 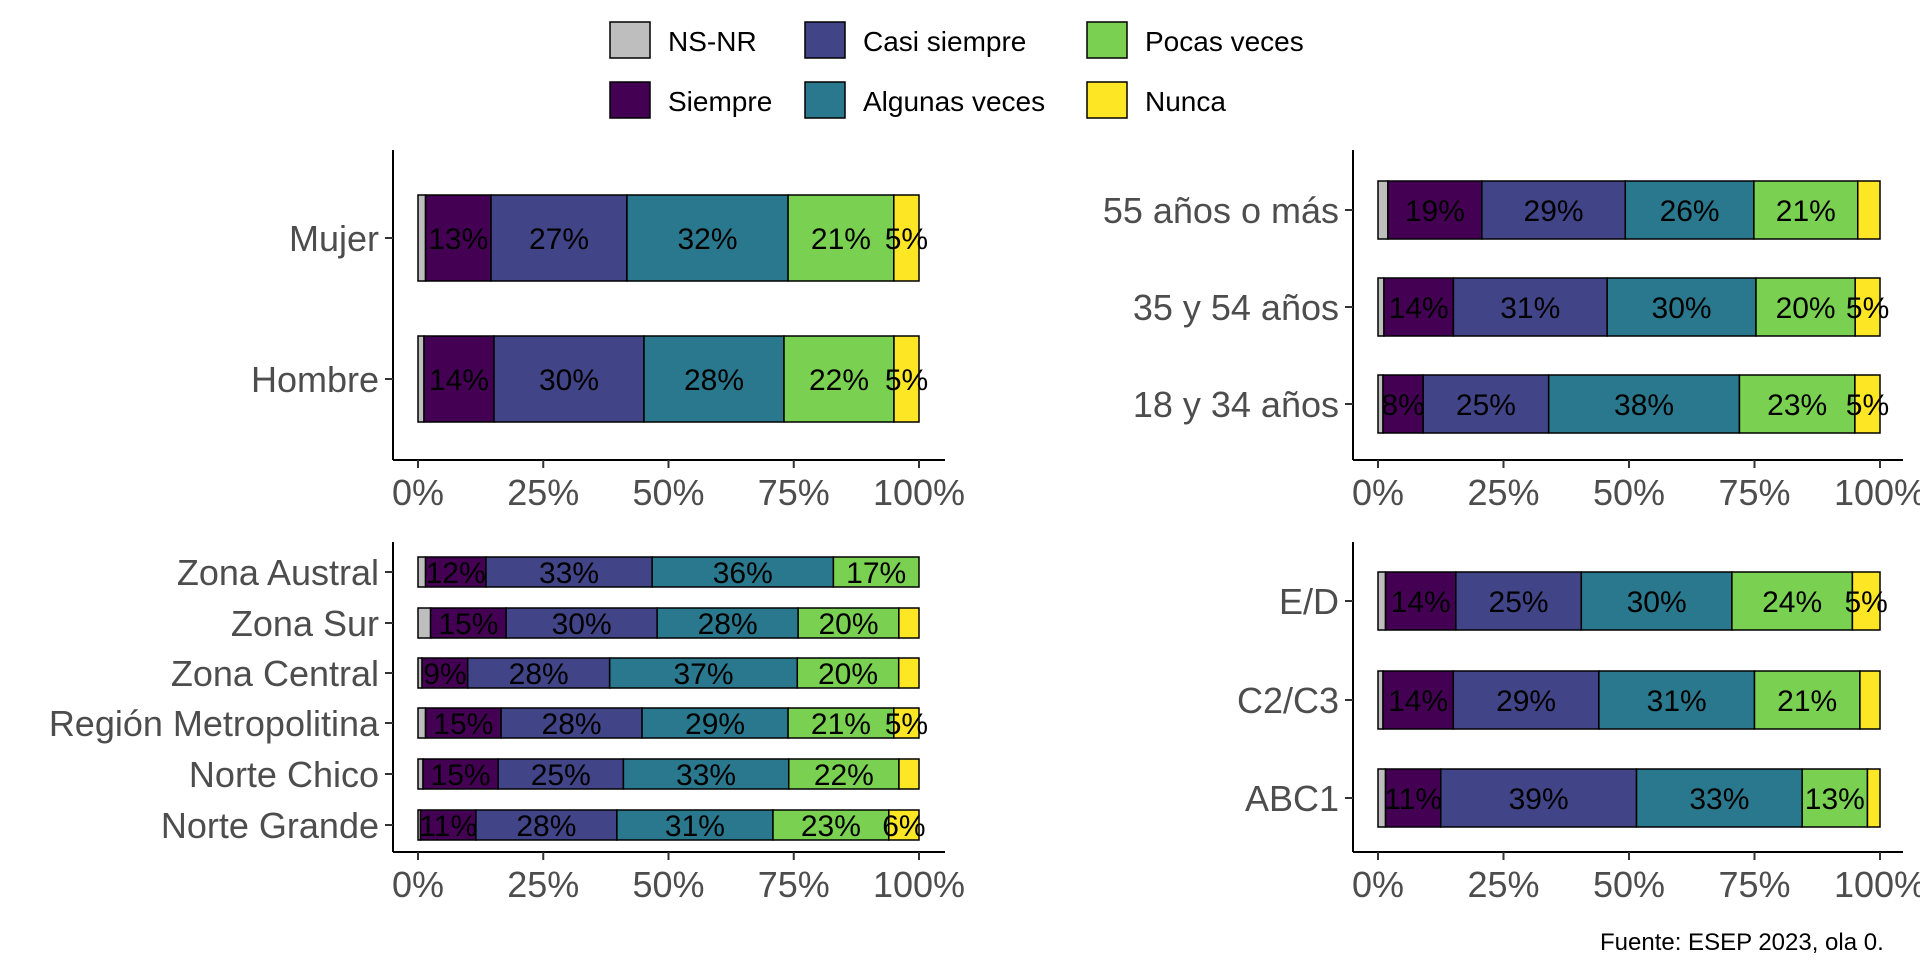 I want to click on legend-item-nsnr: NS-NR, so click(x=683, y=40).